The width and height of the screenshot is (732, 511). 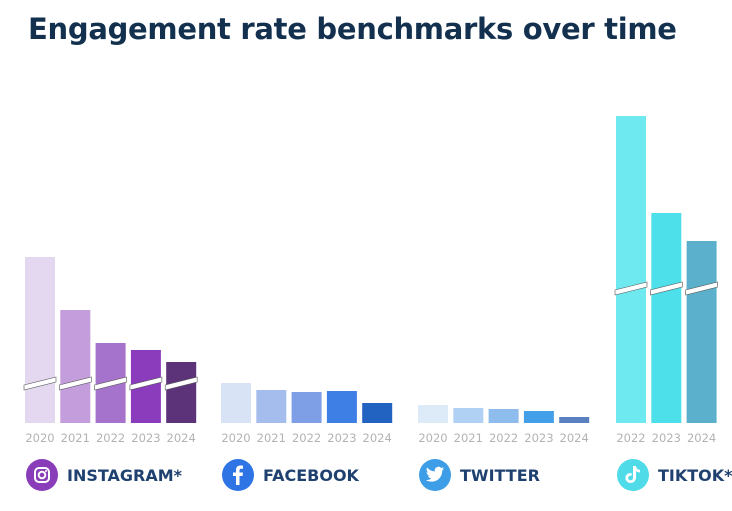 I want to click on chart-title: Engagement rate benchmarks over time, so click(x=352, y=29).